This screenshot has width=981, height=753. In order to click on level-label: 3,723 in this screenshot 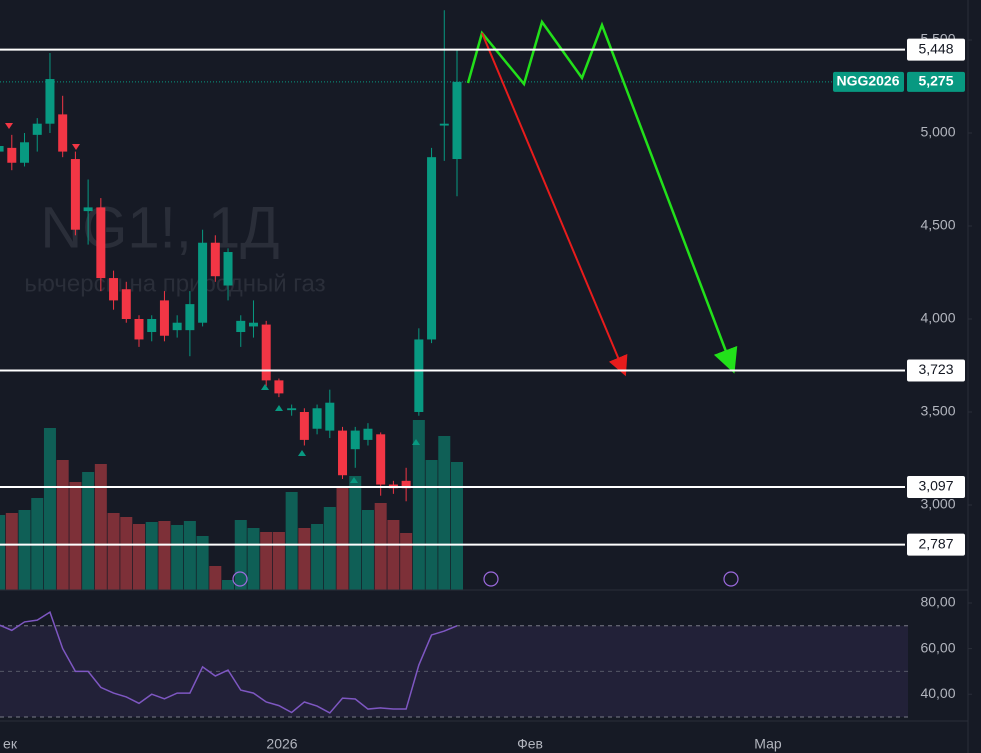, I will do `click(935, 369)`.